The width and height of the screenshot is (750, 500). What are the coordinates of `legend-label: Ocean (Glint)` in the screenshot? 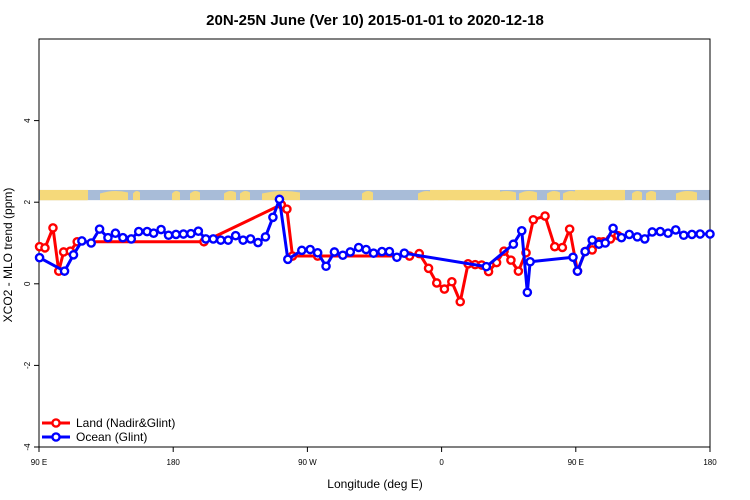 It's located at (111, 437).